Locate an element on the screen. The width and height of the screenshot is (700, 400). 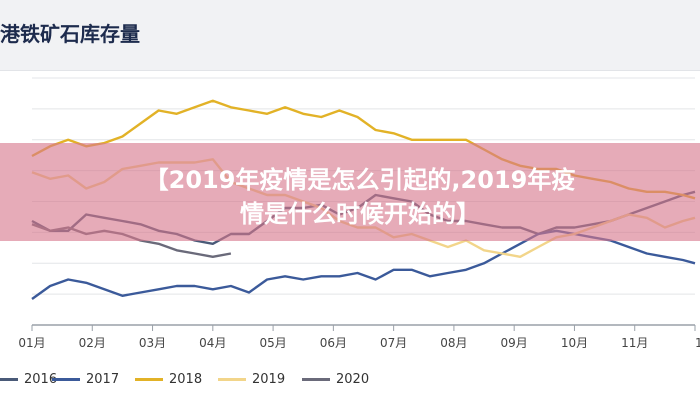
x-tick-label: 09月 is located at coordinates (514, 343).